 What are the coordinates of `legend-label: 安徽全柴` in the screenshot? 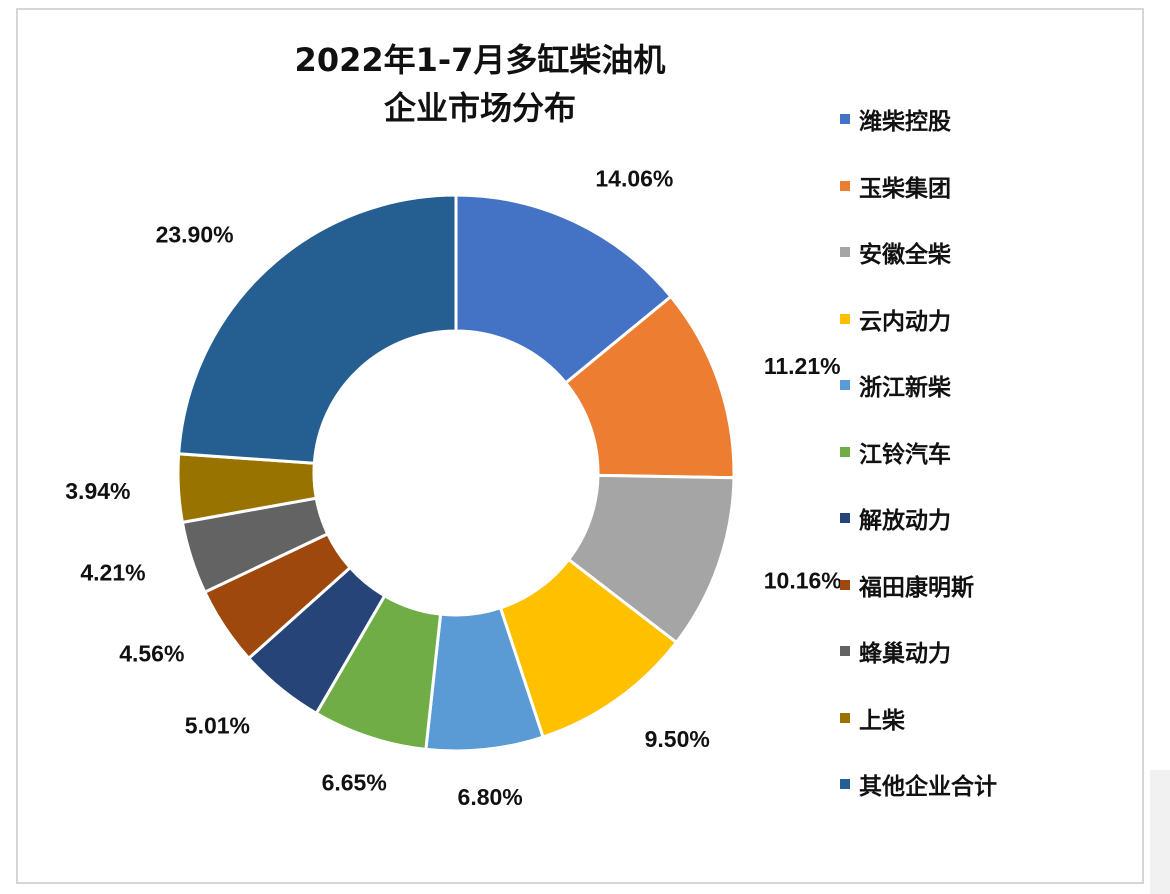 It's located at (905, 255).